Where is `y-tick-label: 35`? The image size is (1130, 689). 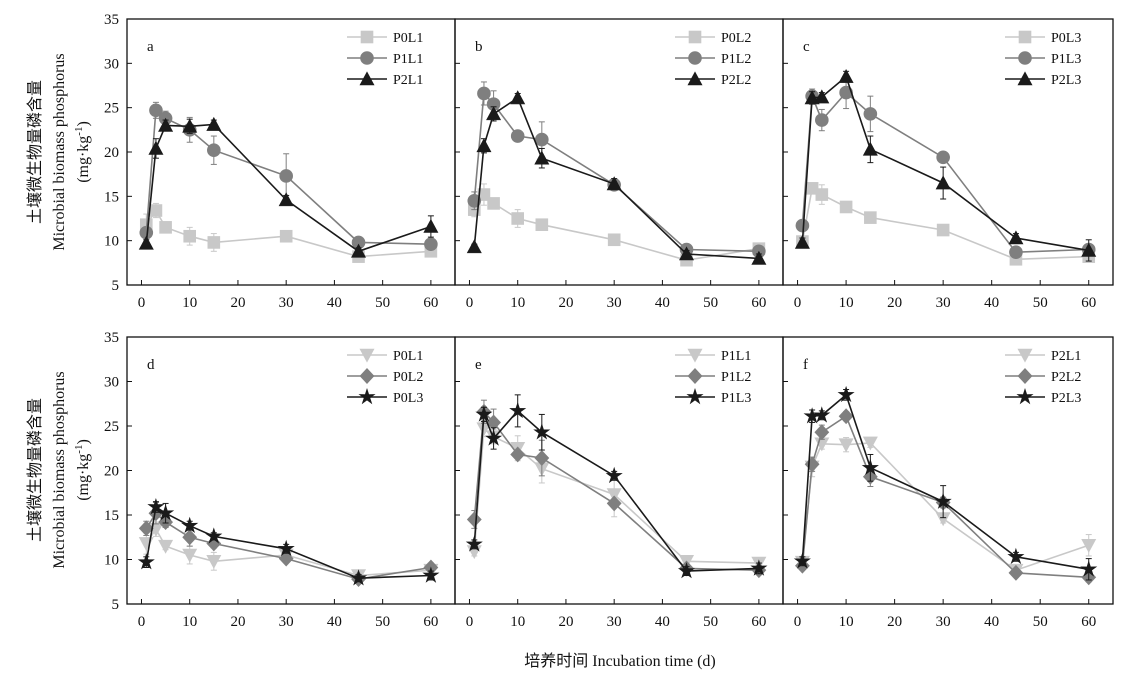 y-tick-label: 35 is located at coordinates (111, 338).